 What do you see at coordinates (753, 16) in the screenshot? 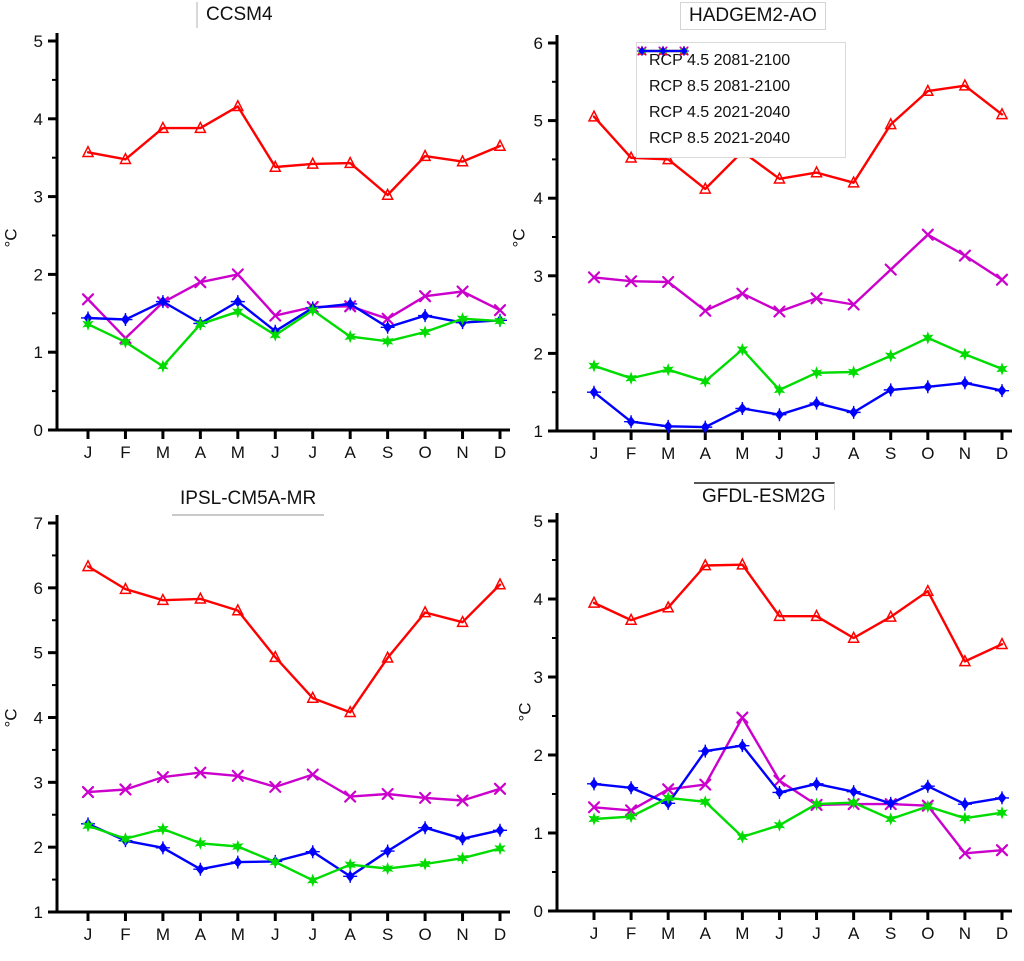
I see `hadgem2-ao-title: HADGEM2-AO` at bounding box center [753, 16].